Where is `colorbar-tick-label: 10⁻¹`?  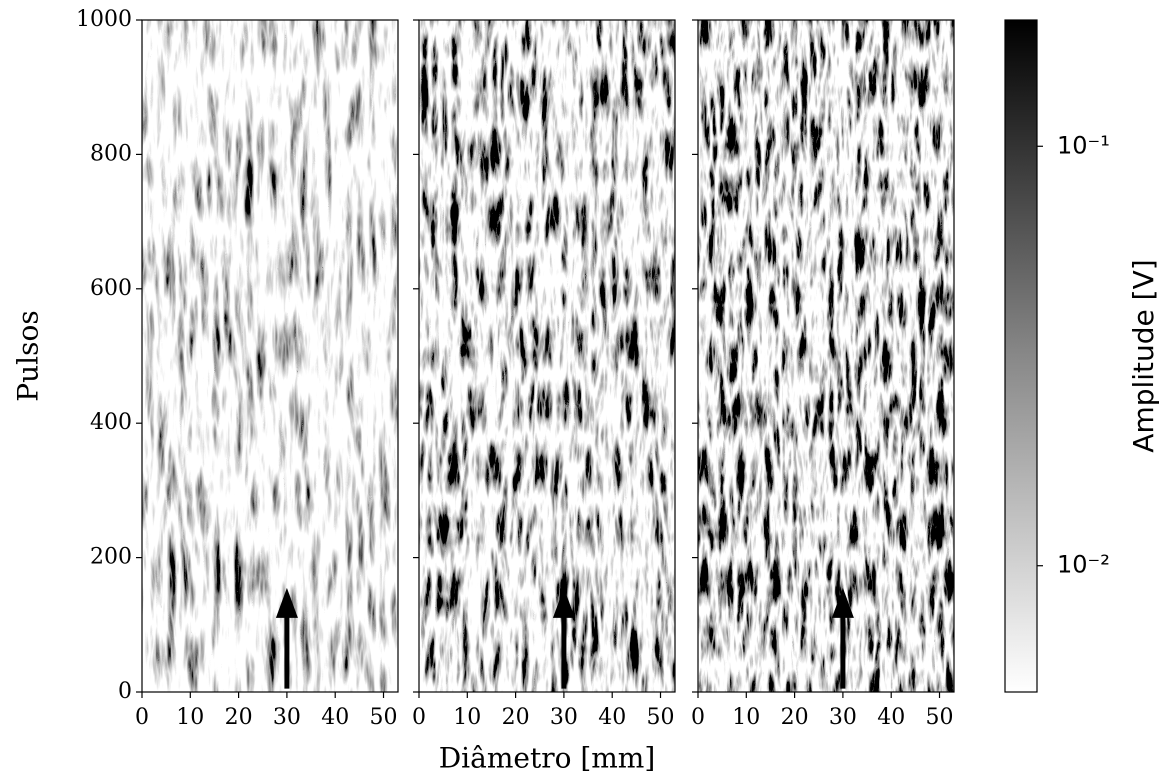 colorbar-tick-label: 10⁻¹ is located at coordinates (1083, 145).